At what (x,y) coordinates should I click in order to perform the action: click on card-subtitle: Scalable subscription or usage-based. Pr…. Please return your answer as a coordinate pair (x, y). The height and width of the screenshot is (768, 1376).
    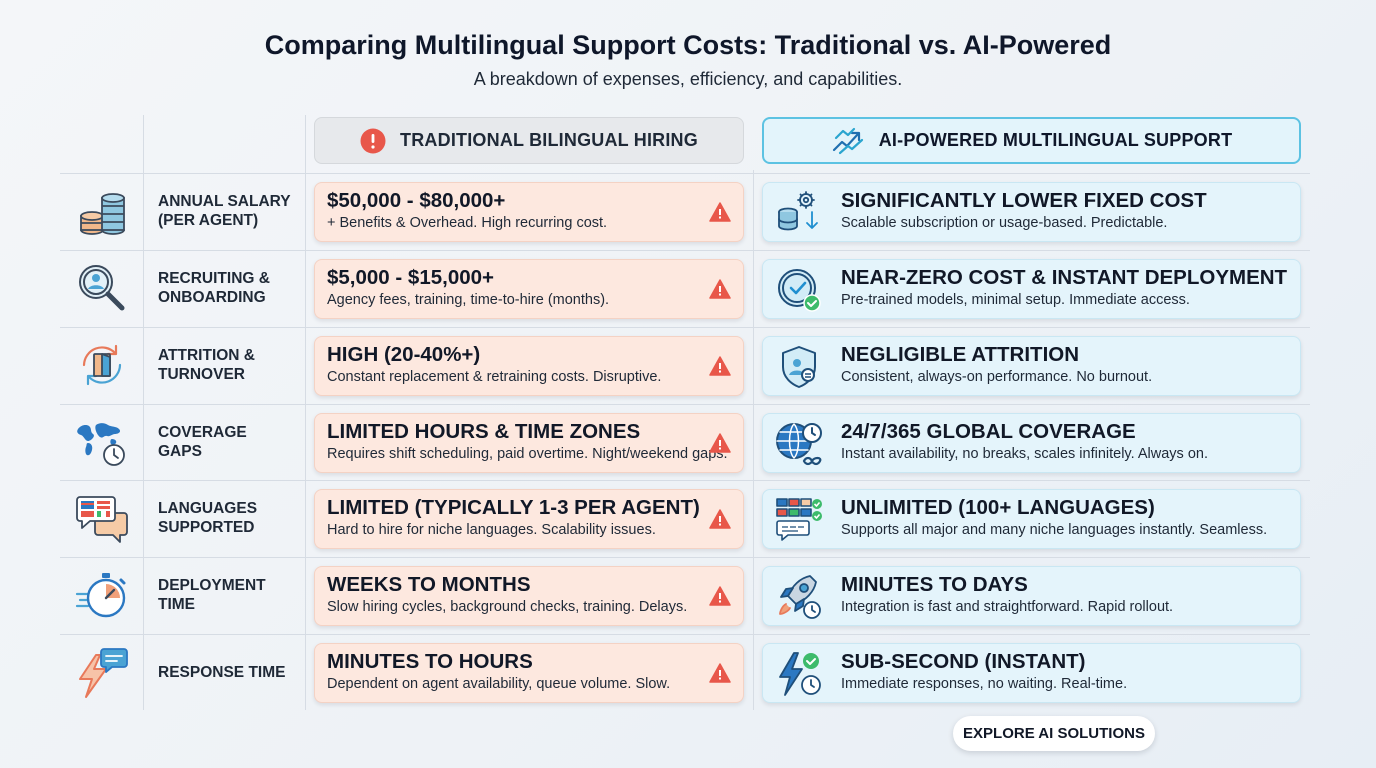
    Looking at the image, I should click on (1004, 223).